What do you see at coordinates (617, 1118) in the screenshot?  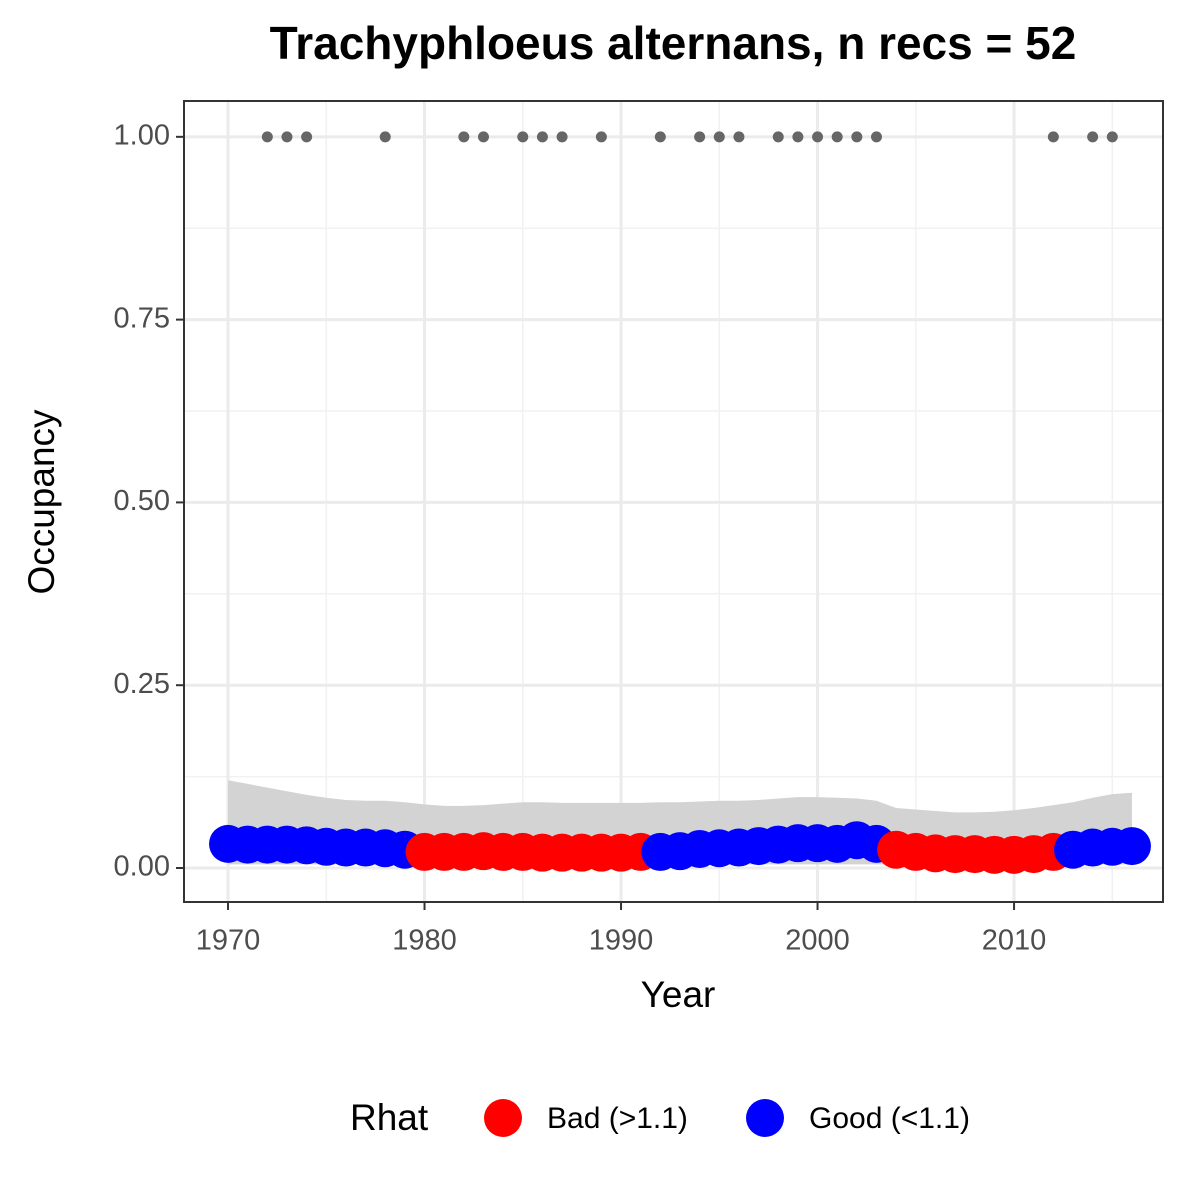 I see `legend-label: Bad (>1.1)` at bounding box center [617, 1118].